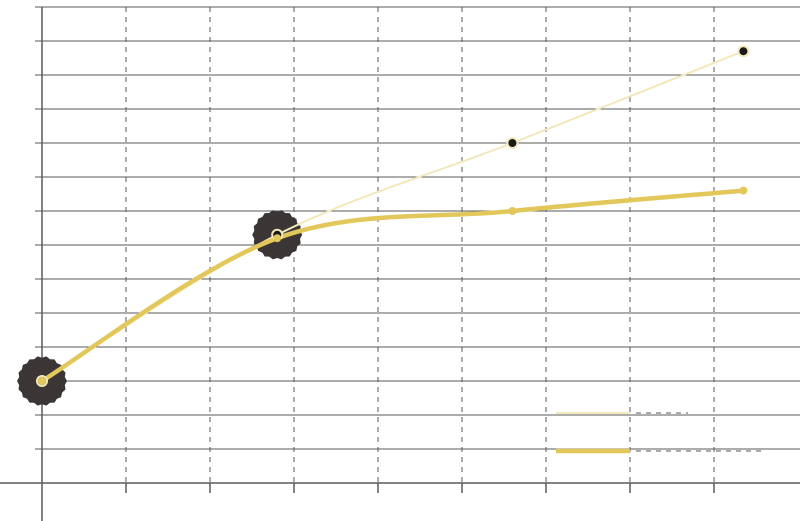 This screenshot has height=521, width=800. Describe the element at coordinates (661, 433) in the screenshot. I see `legend` at that location.